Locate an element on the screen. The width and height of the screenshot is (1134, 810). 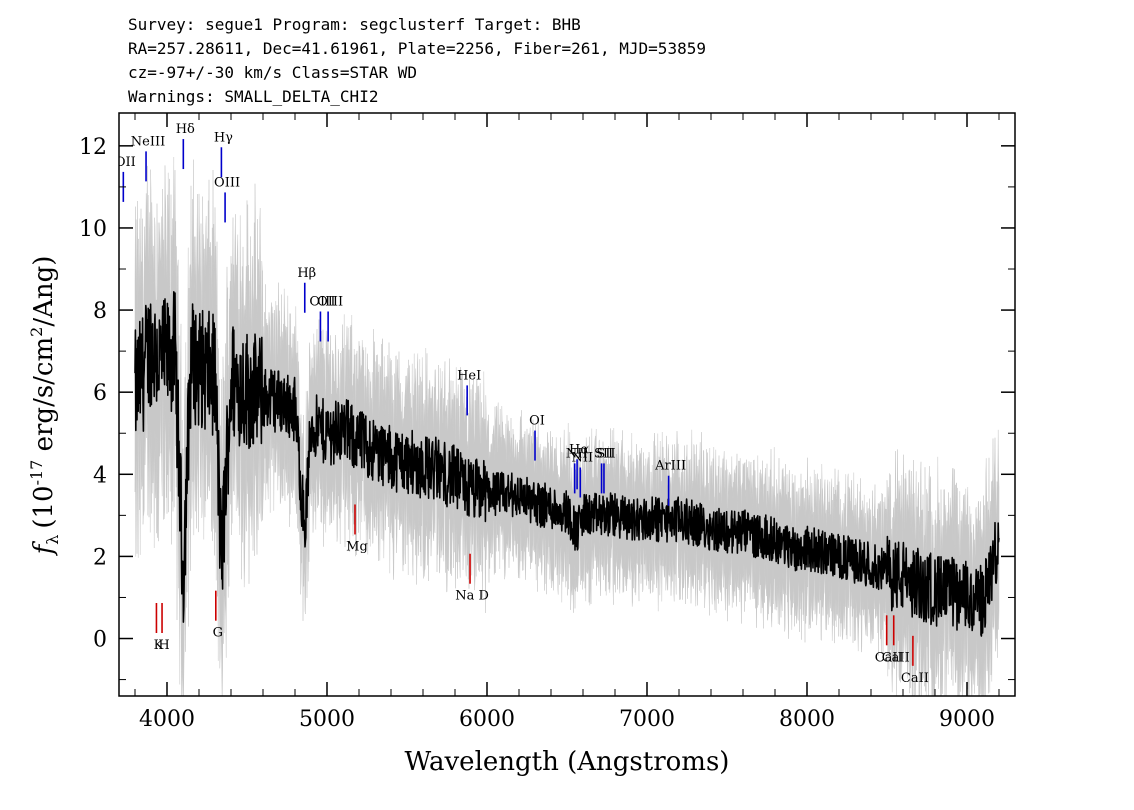
x-tick-label: 9000 is located at coordinates (967, 719).